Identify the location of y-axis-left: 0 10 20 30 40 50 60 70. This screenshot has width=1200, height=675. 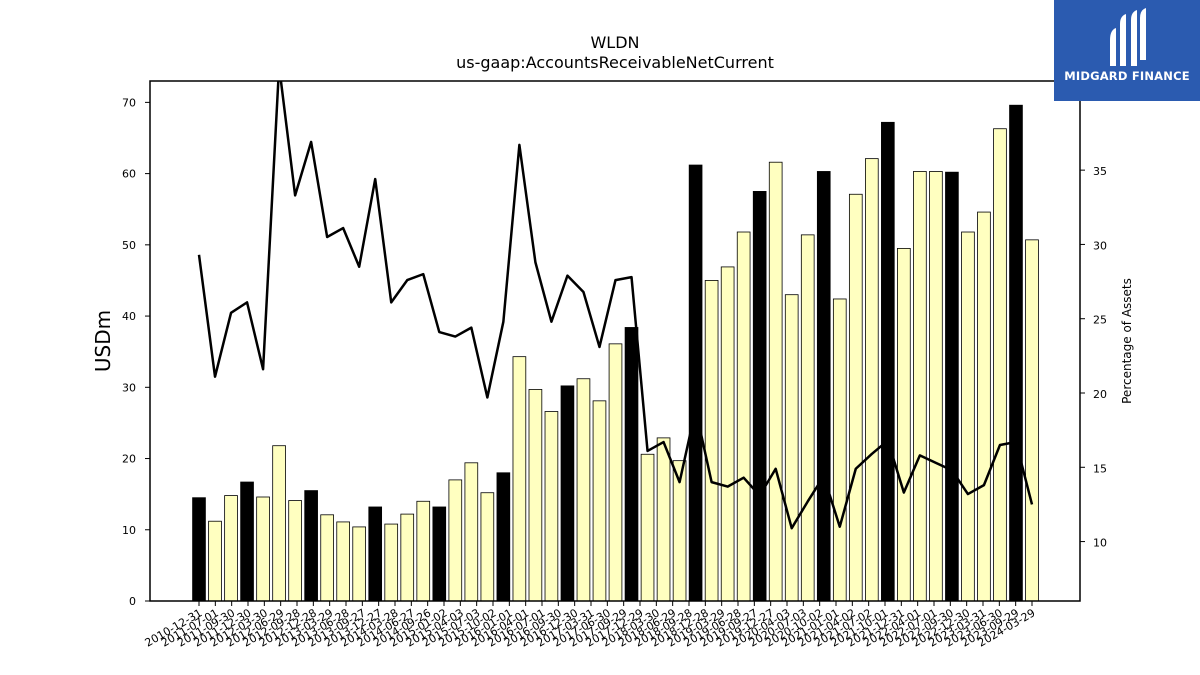
(136, 352).